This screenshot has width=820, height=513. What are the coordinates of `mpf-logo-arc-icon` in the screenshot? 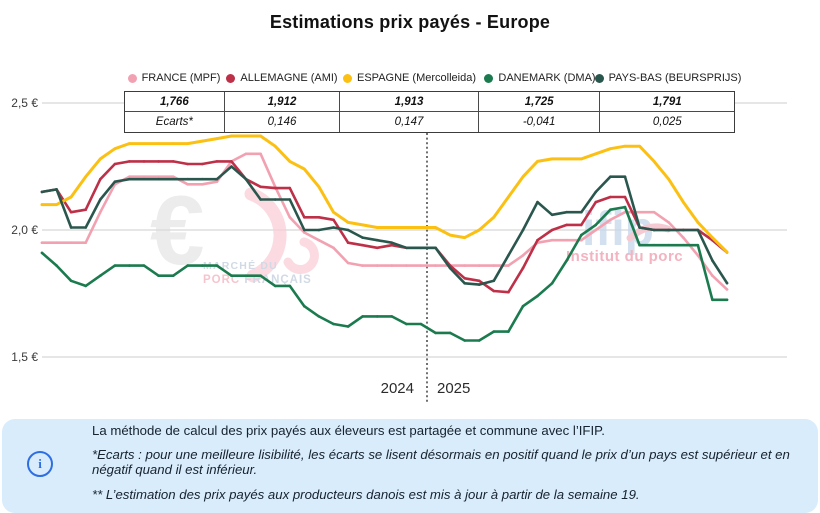 It's located at (265, 235).